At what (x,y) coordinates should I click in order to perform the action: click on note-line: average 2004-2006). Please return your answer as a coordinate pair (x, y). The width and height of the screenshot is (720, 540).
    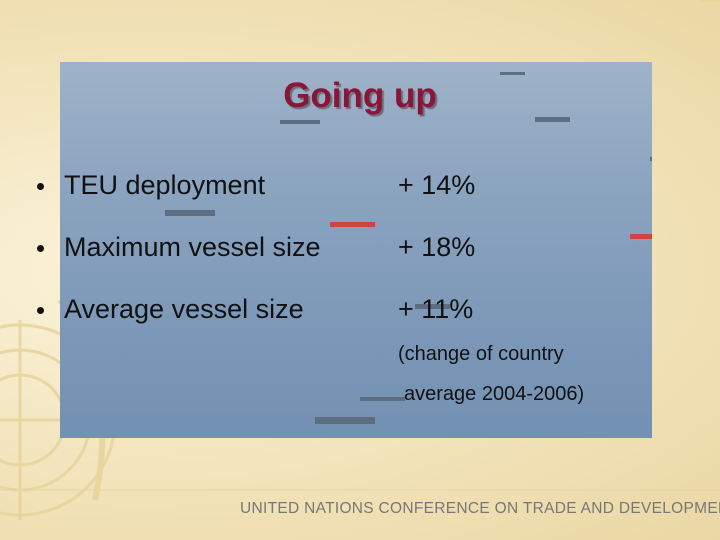
    Looking at the image, I should click on (494, 394).